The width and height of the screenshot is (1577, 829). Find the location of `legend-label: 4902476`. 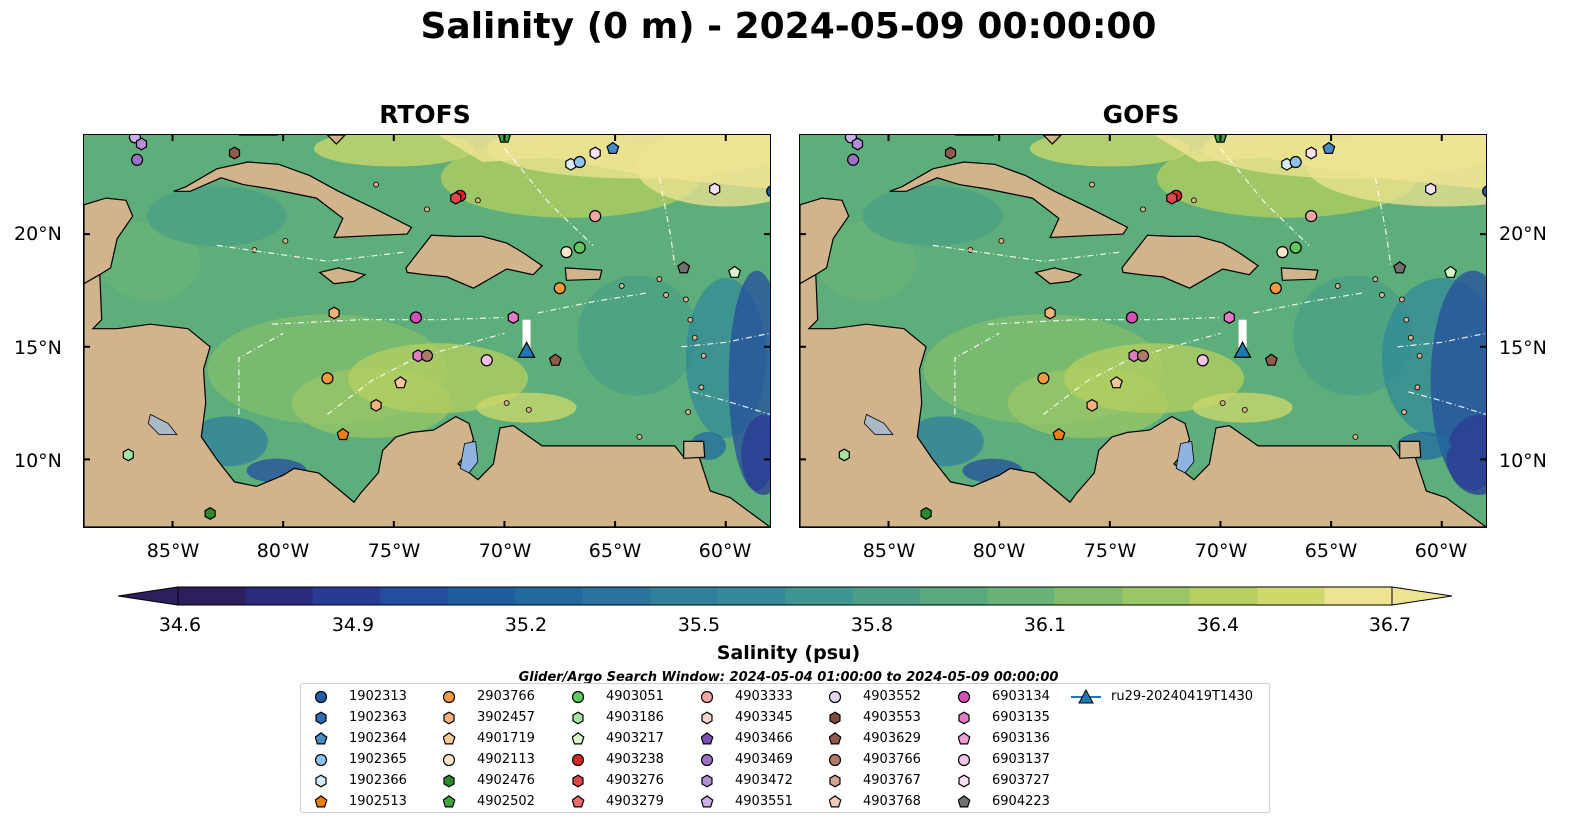

legend-label: 4902476 is located at coordinates (506, 780).